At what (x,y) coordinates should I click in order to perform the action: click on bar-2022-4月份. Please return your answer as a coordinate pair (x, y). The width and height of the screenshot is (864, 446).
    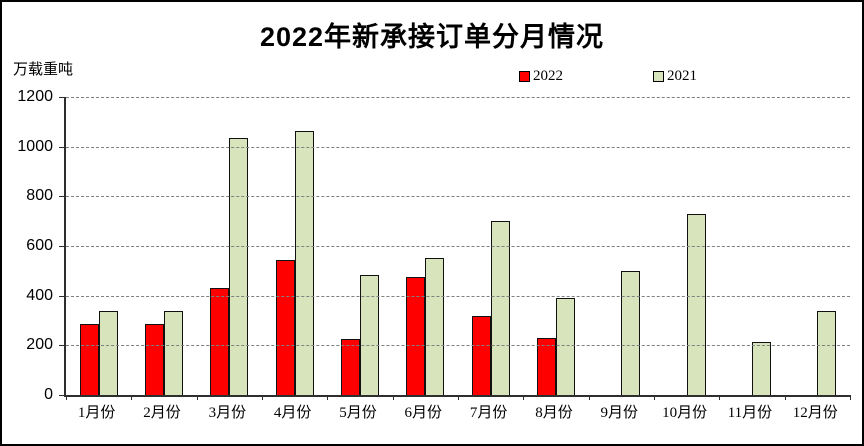
    Looking at the image, I should click on (285, 327).